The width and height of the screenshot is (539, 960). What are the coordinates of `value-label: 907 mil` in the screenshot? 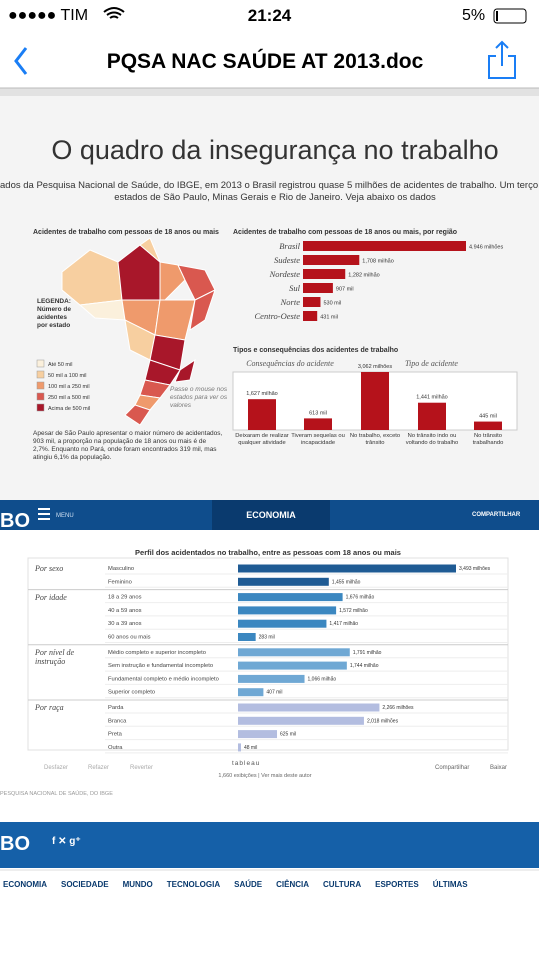 It's located at (345, 290).